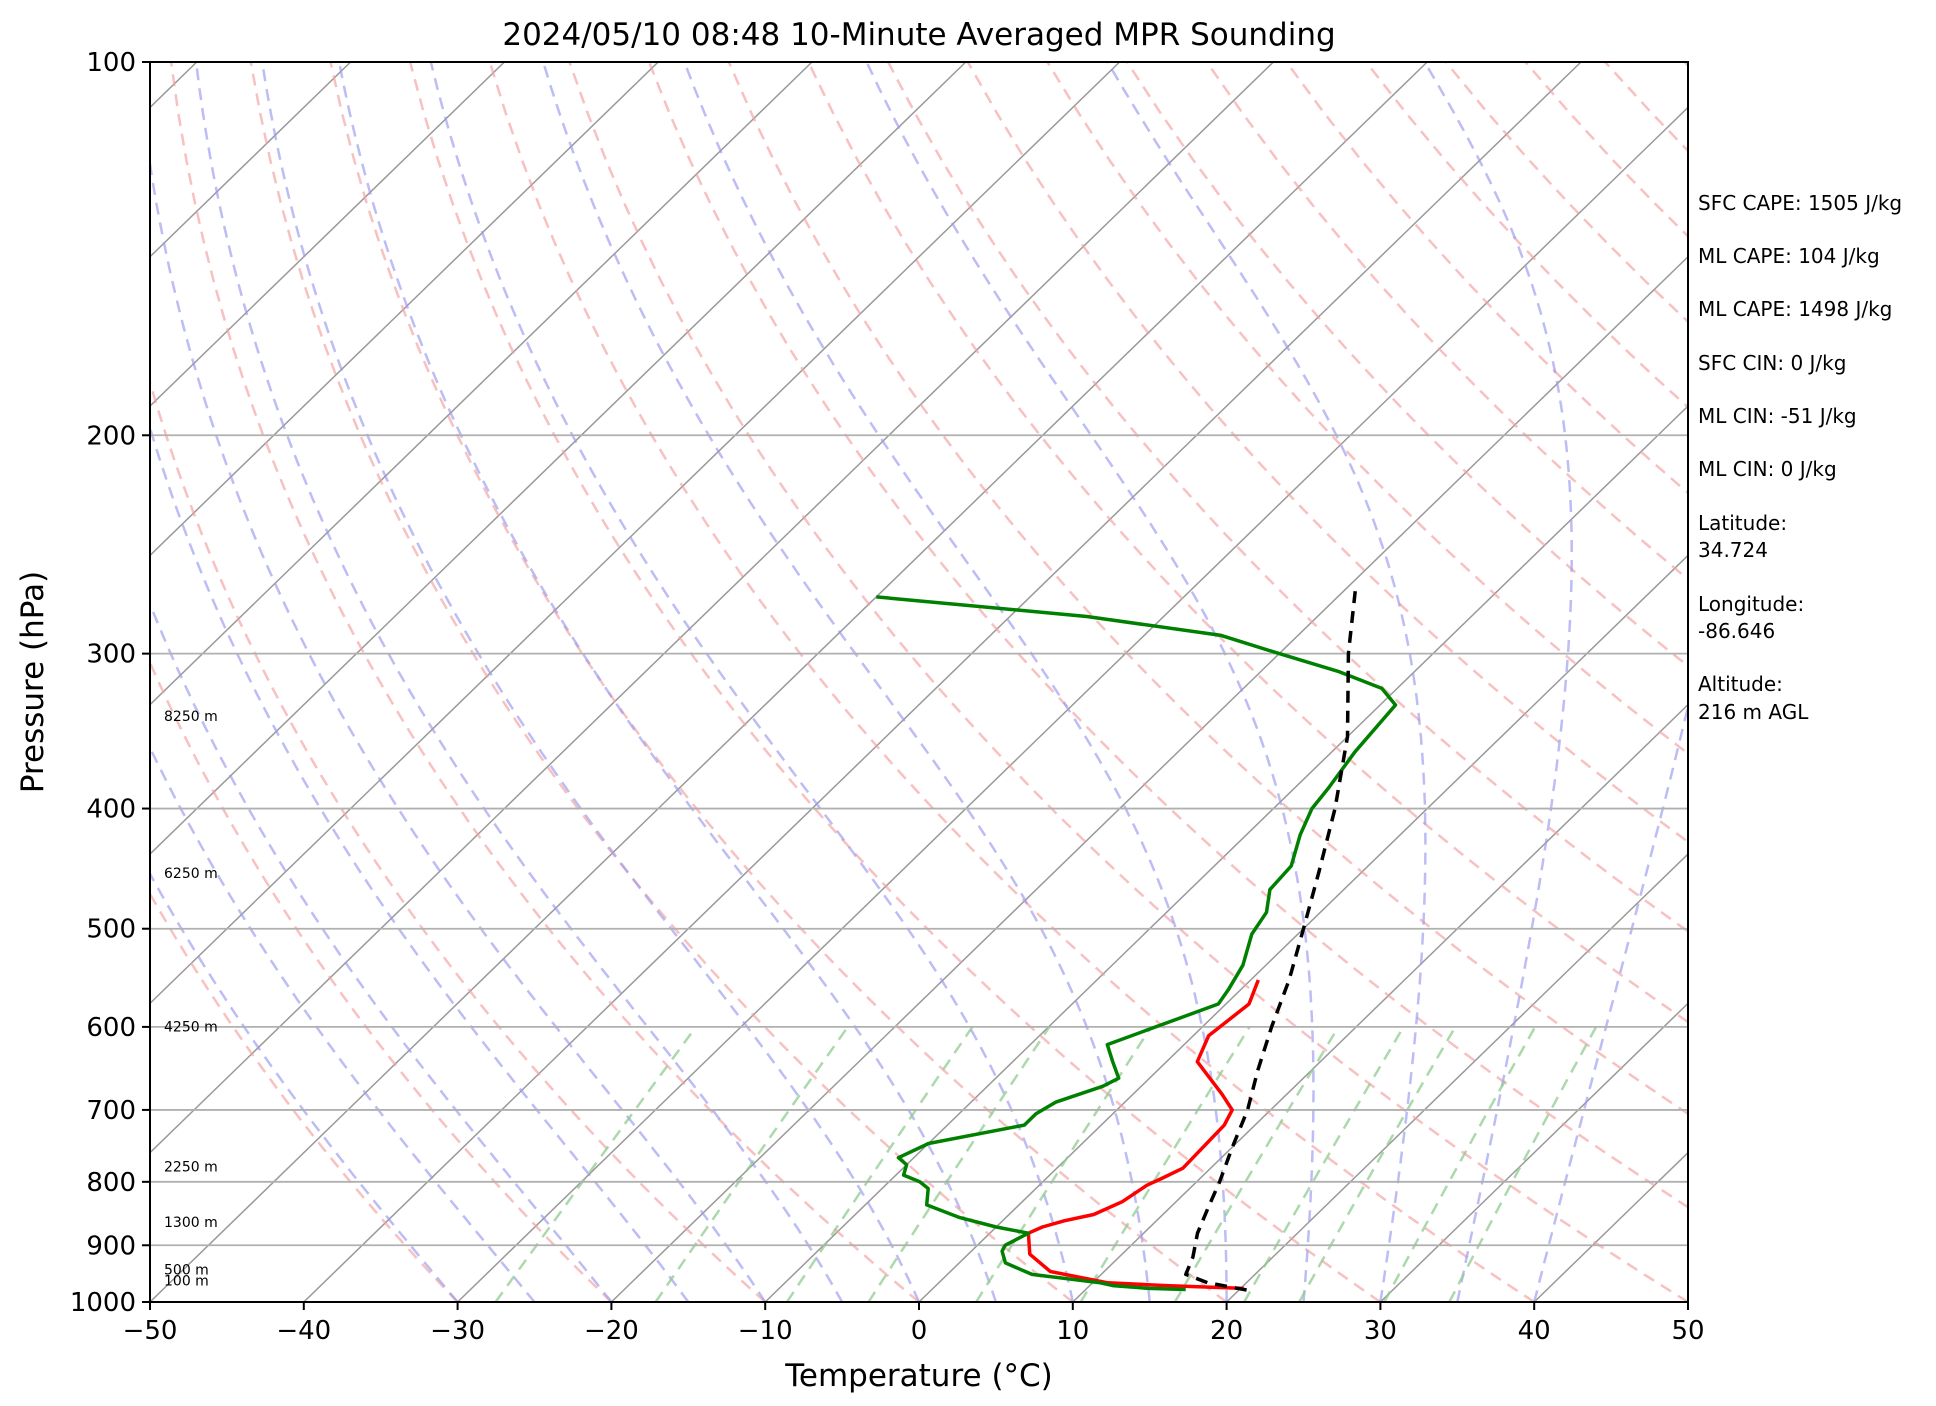 The image size is (1936, 1406). What do you see at coordinates (191, 1027) in the screenshot?
I see `height-label: 4250 m` at bounding box center [191, 1027].